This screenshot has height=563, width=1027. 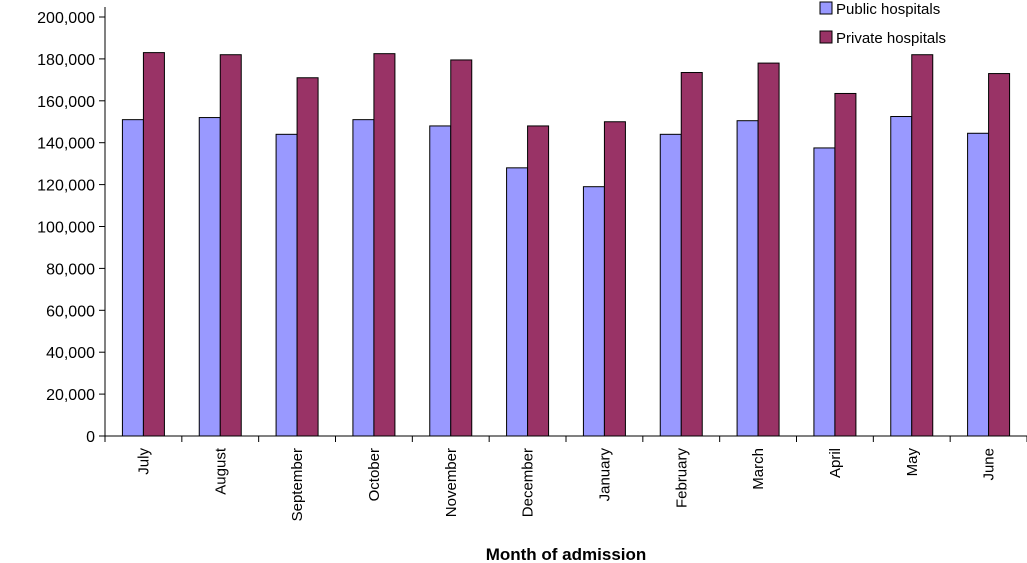 What do you see at coordinates (90, 437) in the screenshot?
I see `y-tick-label: 0` at bounding box center [90, 437].